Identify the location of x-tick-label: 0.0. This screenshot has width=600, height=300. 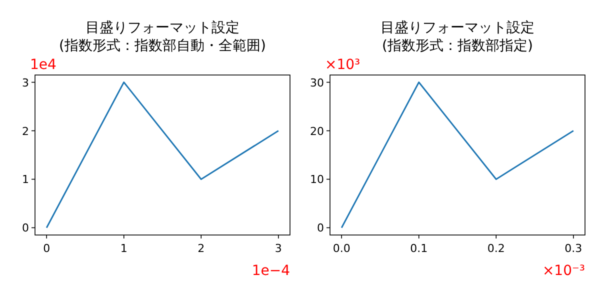
(341, 248).